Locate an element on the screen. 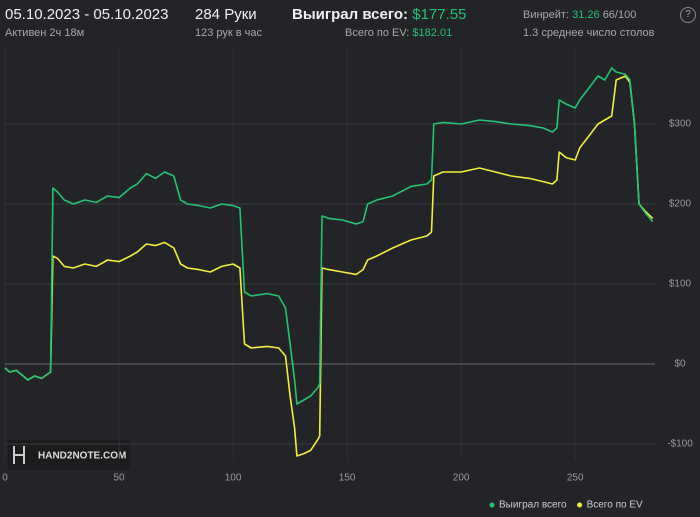  date-range: 05.10.2023 - 05.10.2023 is located at coordinates (87, 14).